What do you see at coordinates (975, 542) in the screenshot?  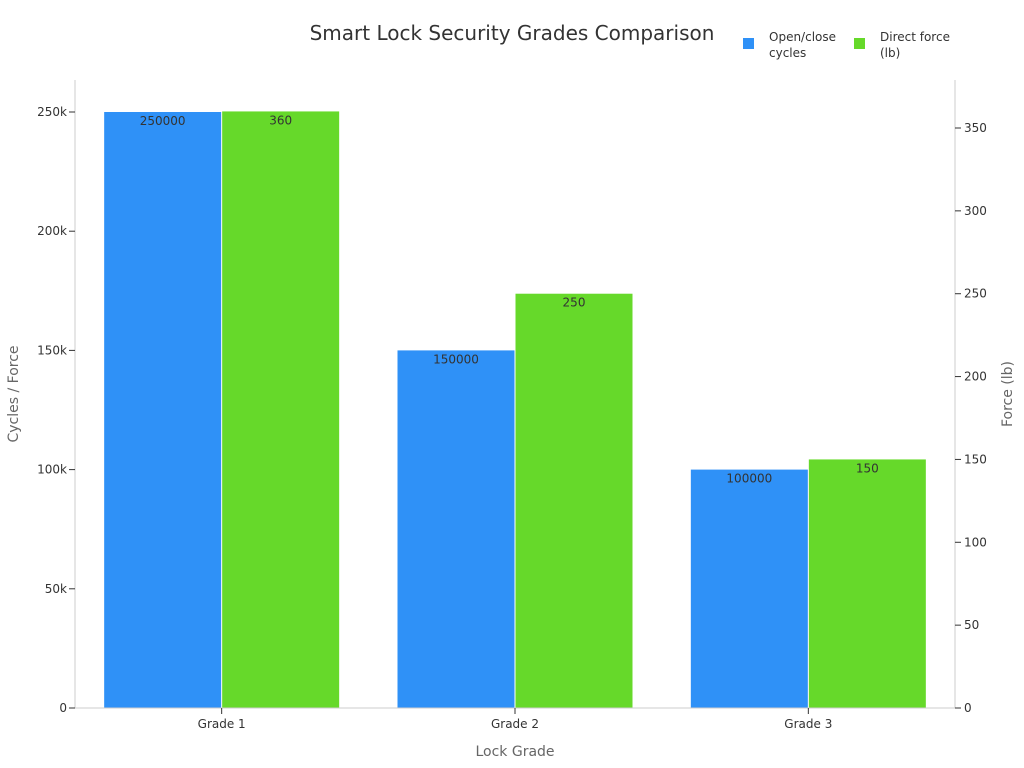 I see `right-tick-label: 100` at bounding box center [975, 542].